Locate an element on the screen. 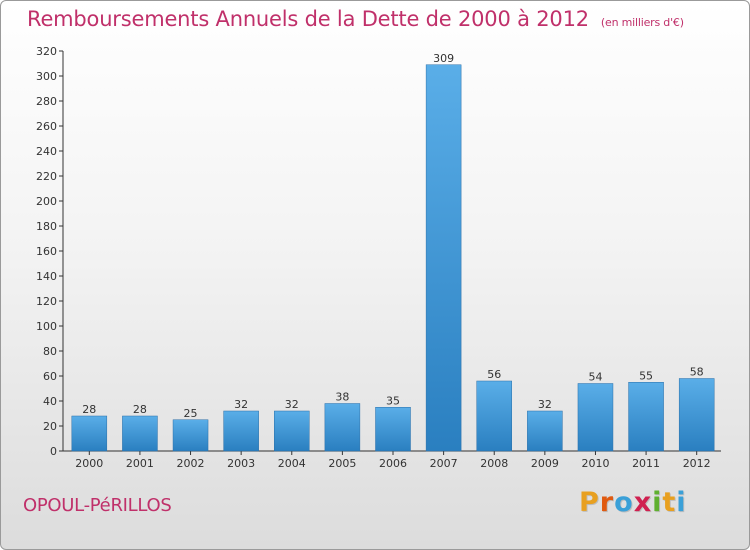 The width and height of the screenshot is (750, 550). y-tick-label: 220 is located at coordinates (46, 176).